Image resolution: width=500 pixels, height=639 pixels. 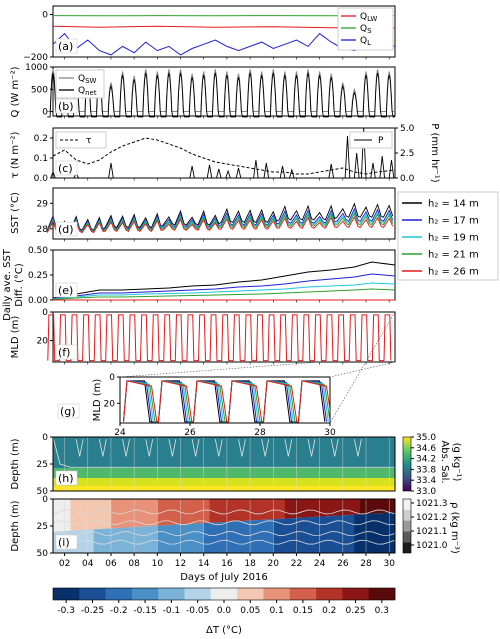 I want to click on cbar-sal-tick-2: 34.2, so click(x=426, y=460).